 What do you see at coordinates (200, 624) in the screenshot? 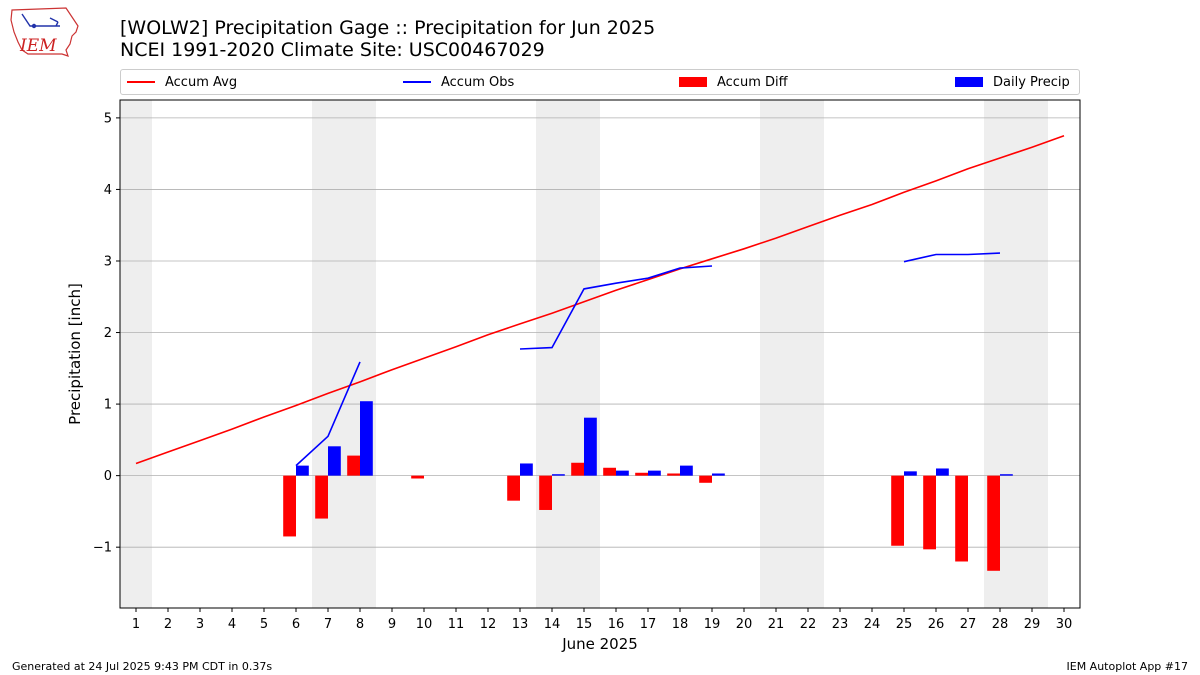
I see `x-tick-label: 3` at bounding box center [200, 624].